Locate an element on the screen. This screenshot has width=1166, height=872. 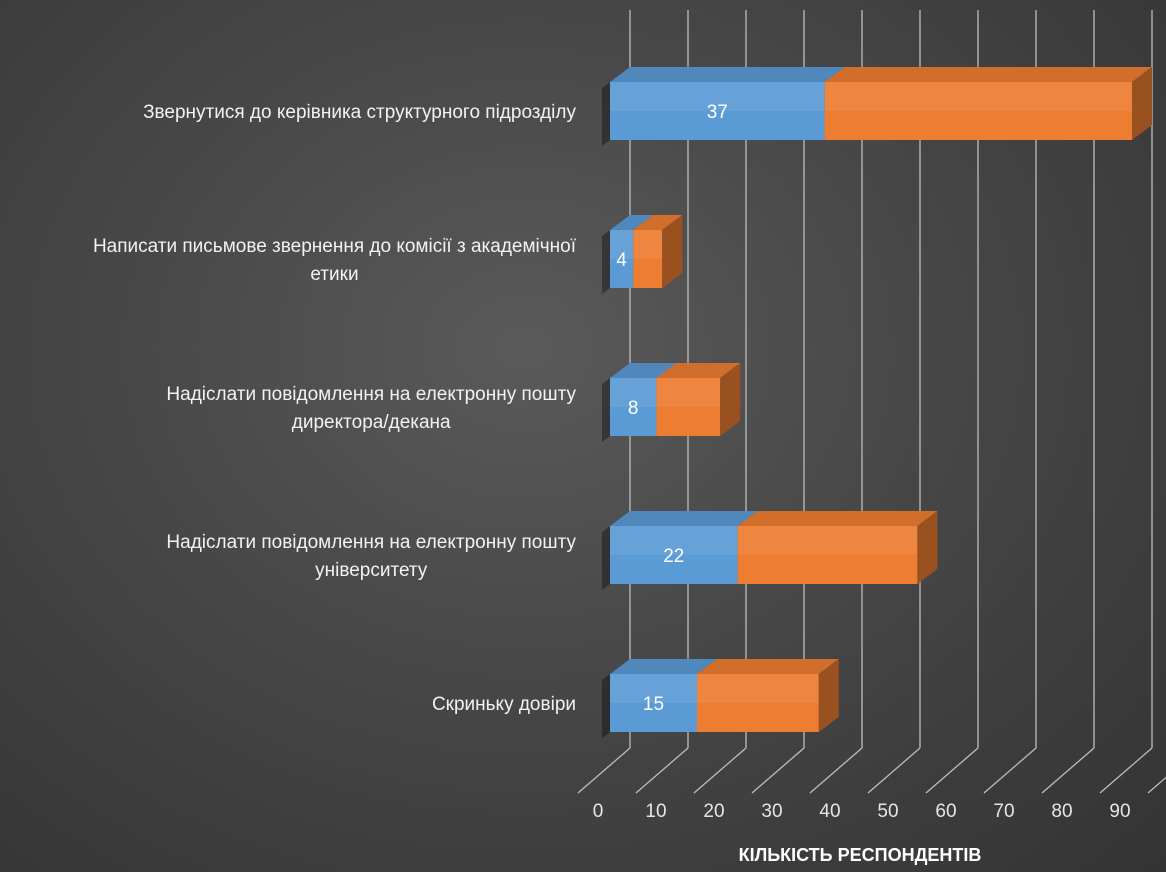
tick-label-90: 90 is located at coordinates (1119, 811).